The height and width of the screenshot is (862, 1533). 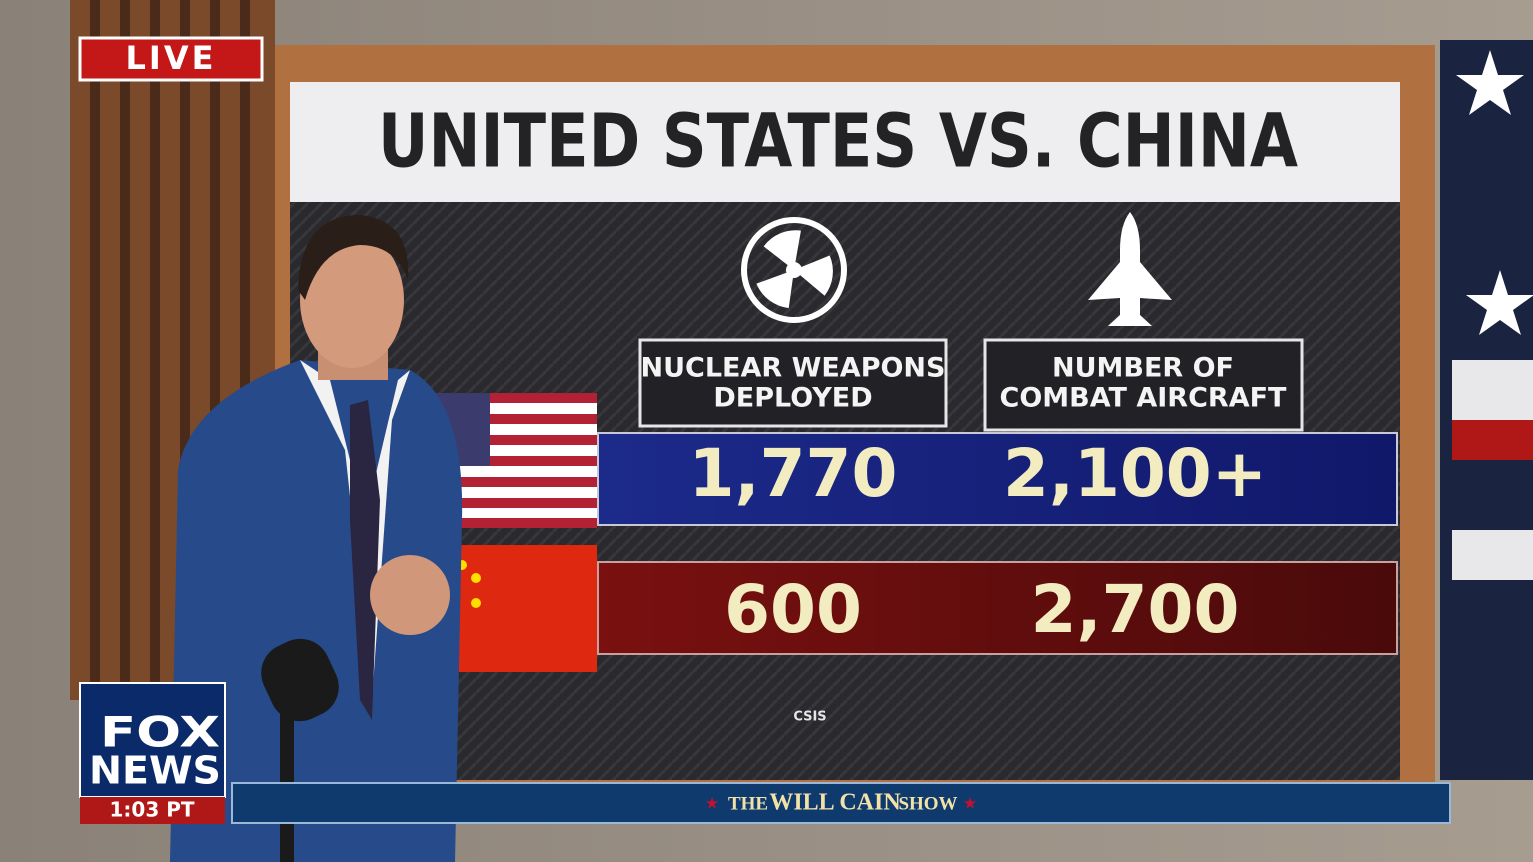 I want to click on show-suffix: SHOW, so click(x=927, y=803).